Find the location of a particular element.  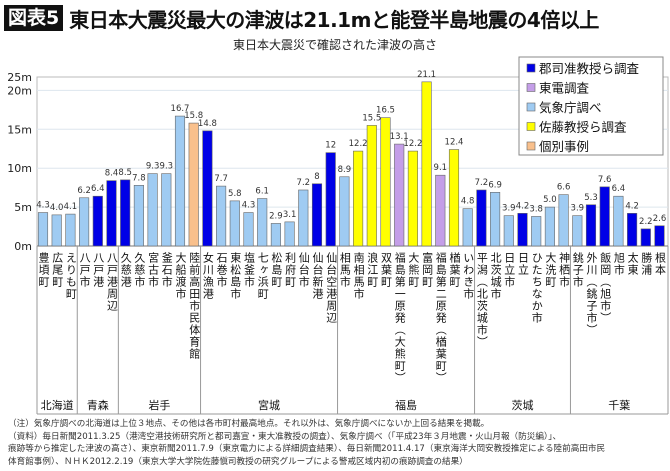

x-tick-label: 北茨城市 is located at coordinates (495, 276).